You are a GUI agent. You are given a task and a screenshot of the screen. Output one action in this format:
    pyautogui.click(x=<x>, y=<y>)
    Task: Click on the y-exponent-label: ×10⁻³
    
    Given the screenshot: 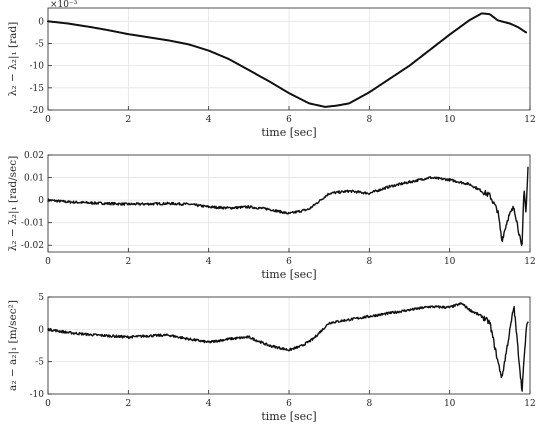 What is the action you would take?
    pyautogui.click(x=64, y=5)
    